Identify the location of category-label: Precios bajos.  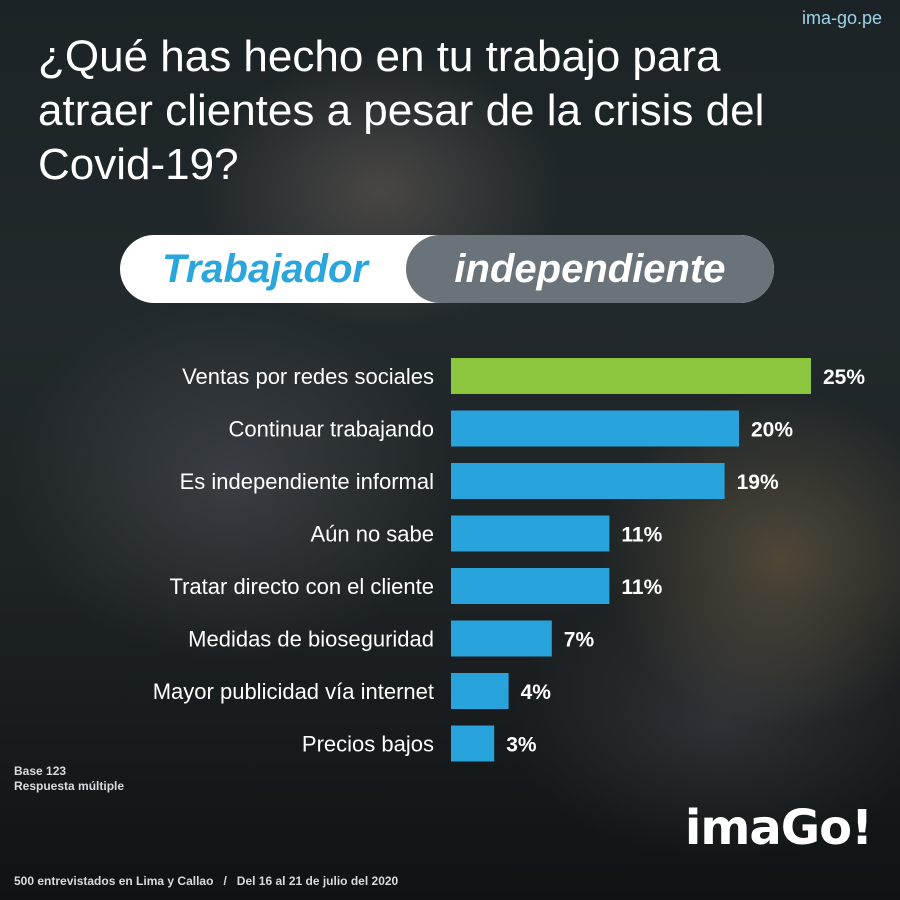
(368, 744).